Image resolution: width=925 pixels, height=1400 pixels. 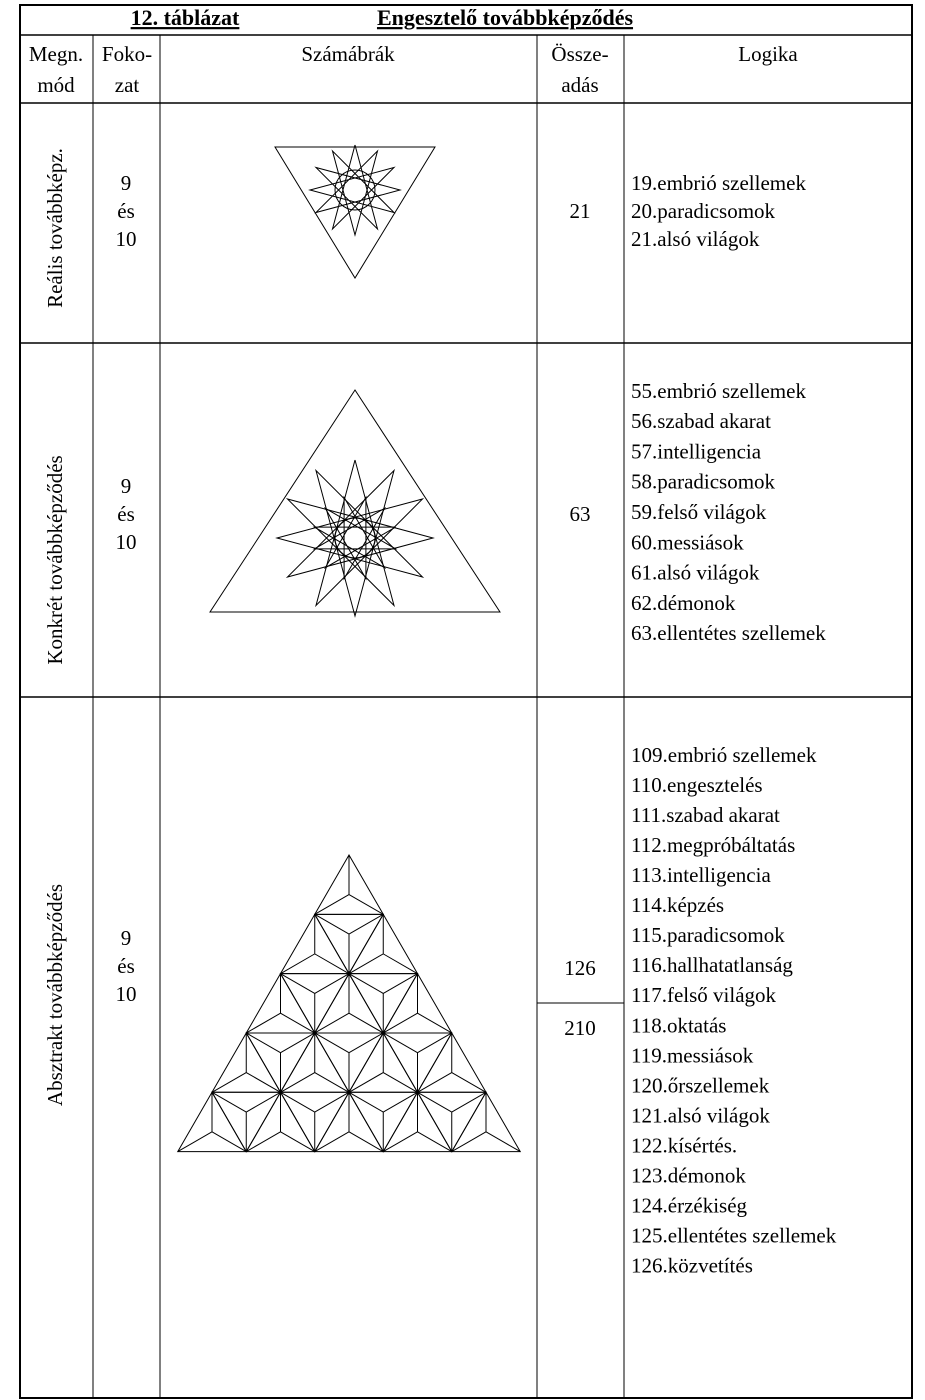 What do you see at coordinates (505, 17) in the screenshot?
I see `table-title: Engesztelő továbbképződés` at bounding box center [505, 17].